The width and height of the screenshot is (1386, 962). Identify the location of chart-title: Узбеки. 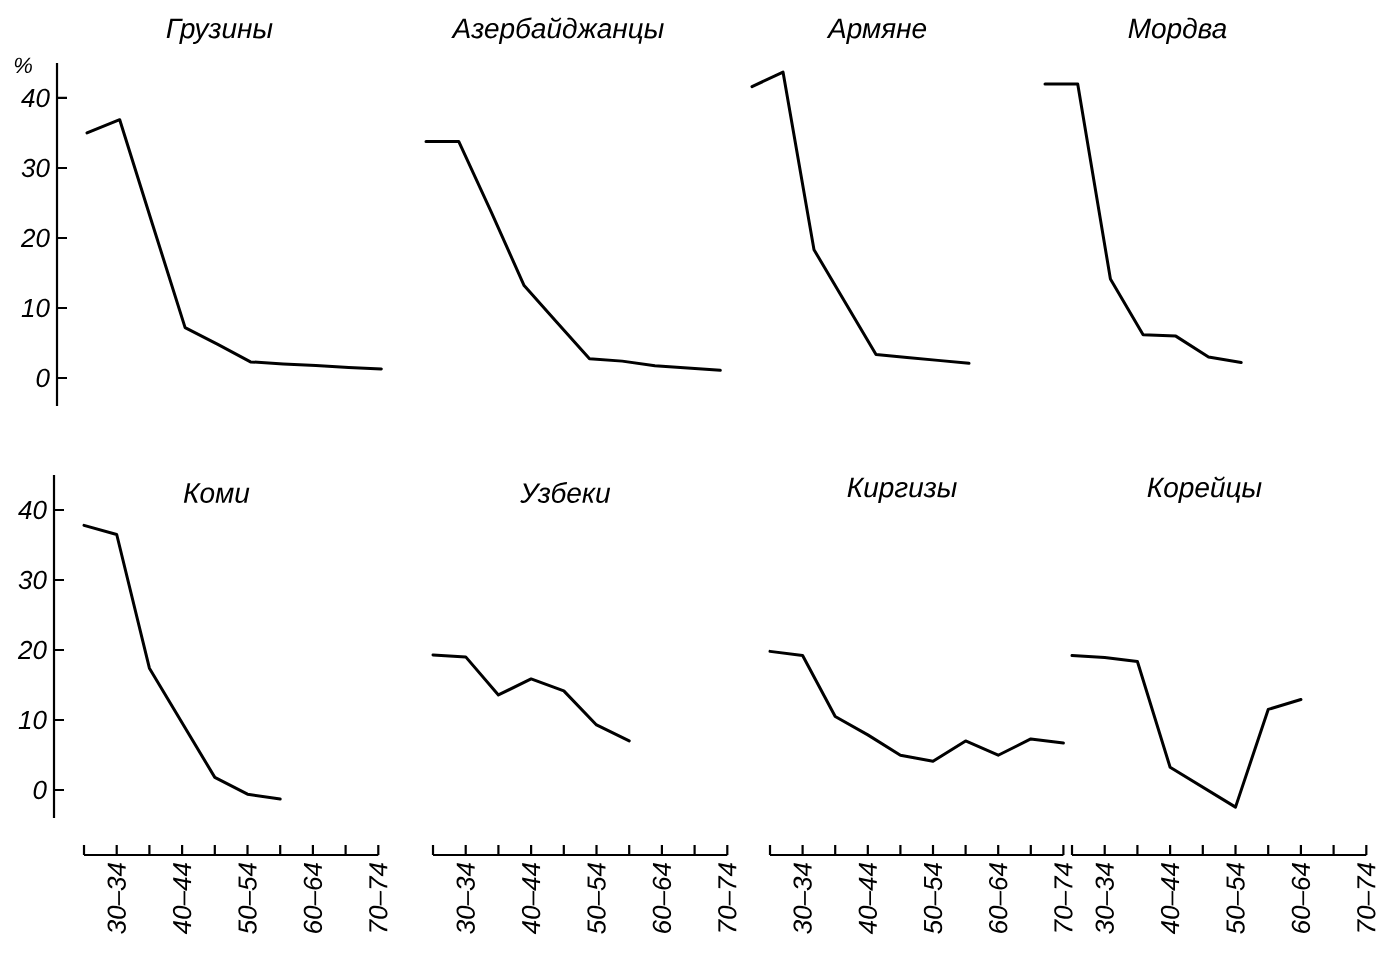
(565, 492).